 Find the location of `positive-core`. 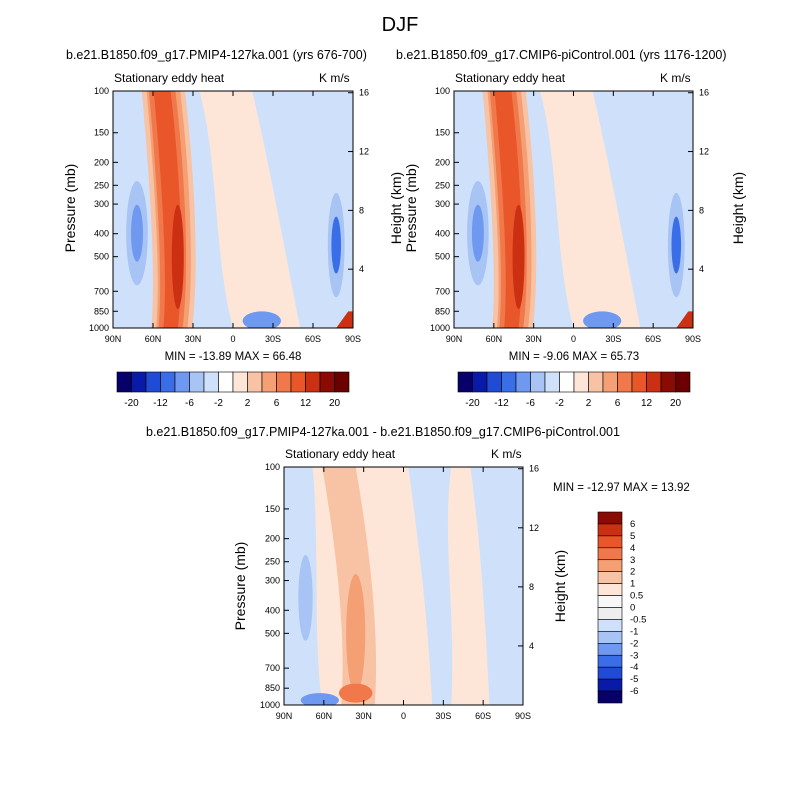

positive-core is located at coordinates (356, 634).